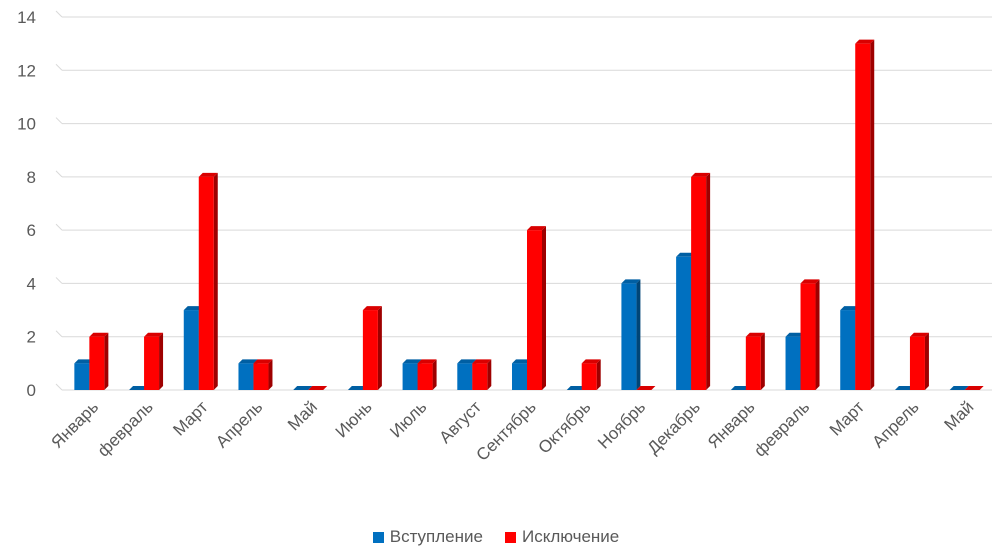 This screenshot has height=551, width=992. Describe the element at coordinates (674, 427) in the screenshot. I see `x-tick-label-12: Декабрь` at that location.